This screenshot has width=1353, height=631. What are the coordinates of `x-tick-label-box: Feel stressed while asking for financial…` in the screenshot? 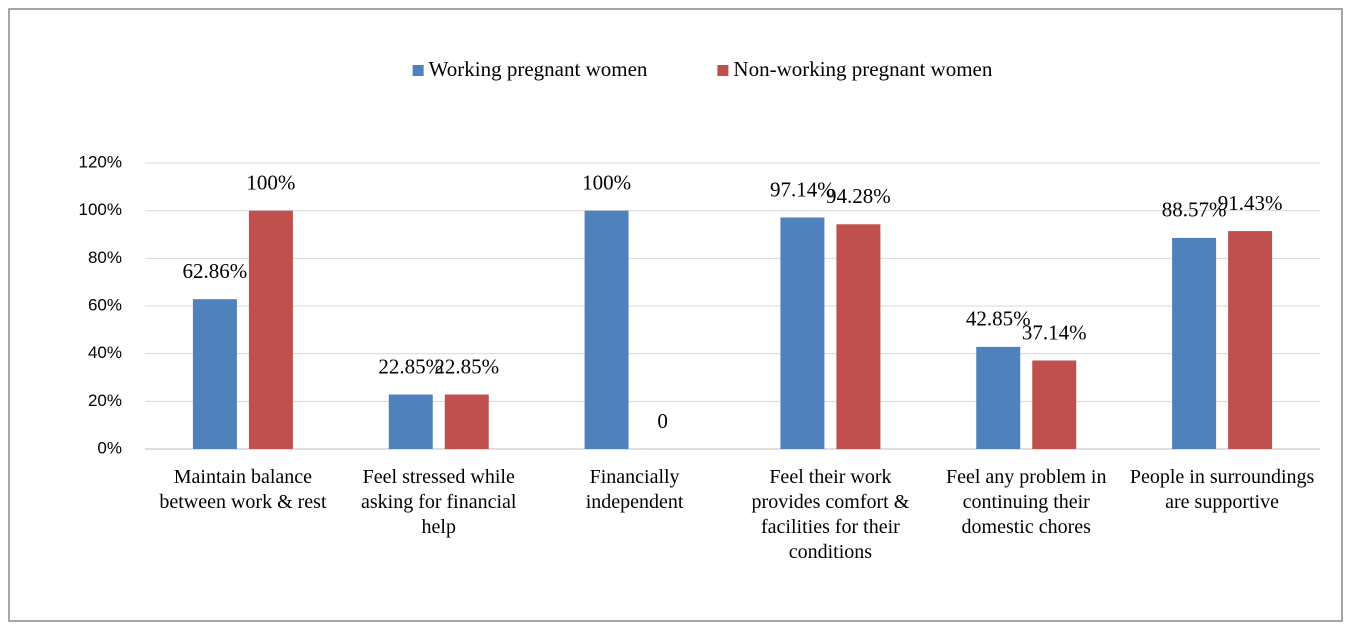 It's located at (438, 502).